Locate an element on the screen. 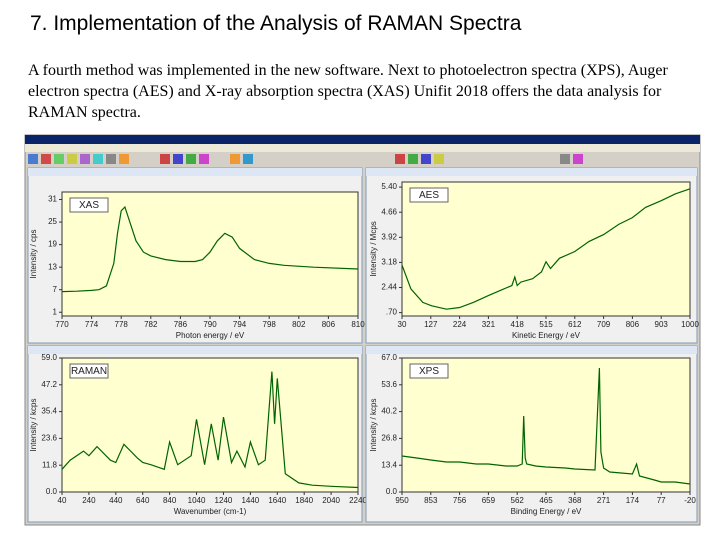 Image resolution: width=720 pixels, height=540 pixels. spectrum-label: XPS is located at coordinates (429, 371).